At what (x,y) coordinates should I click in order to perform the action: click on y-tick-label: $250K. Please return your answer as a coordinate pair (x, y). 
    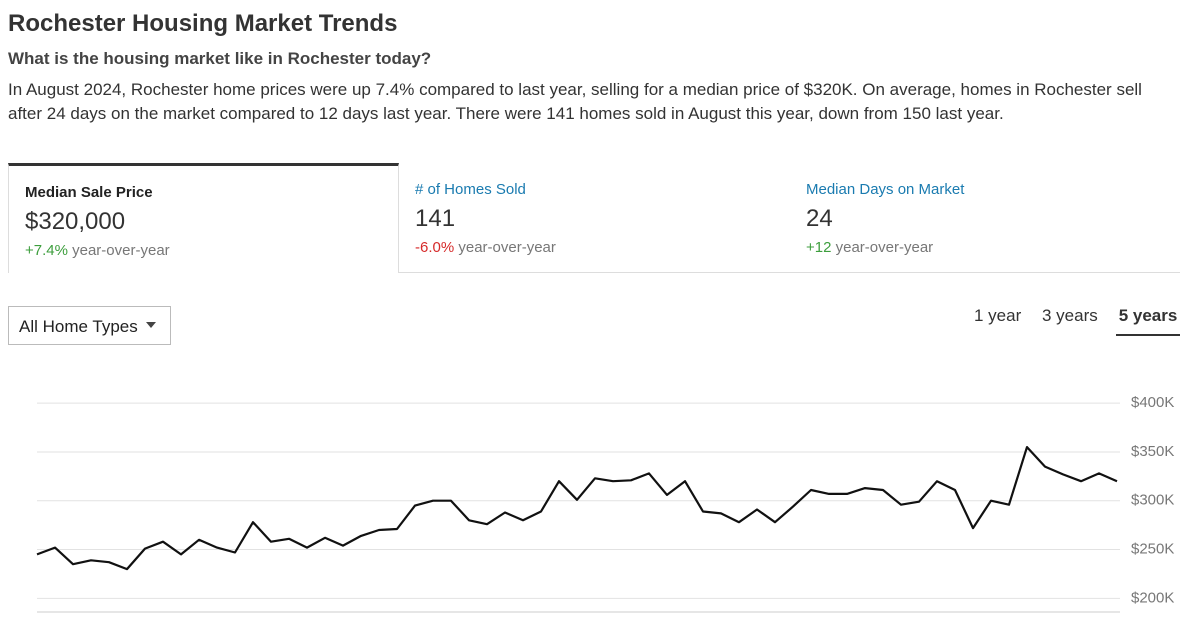
    Looking at the image, I should click on (1152, 549).